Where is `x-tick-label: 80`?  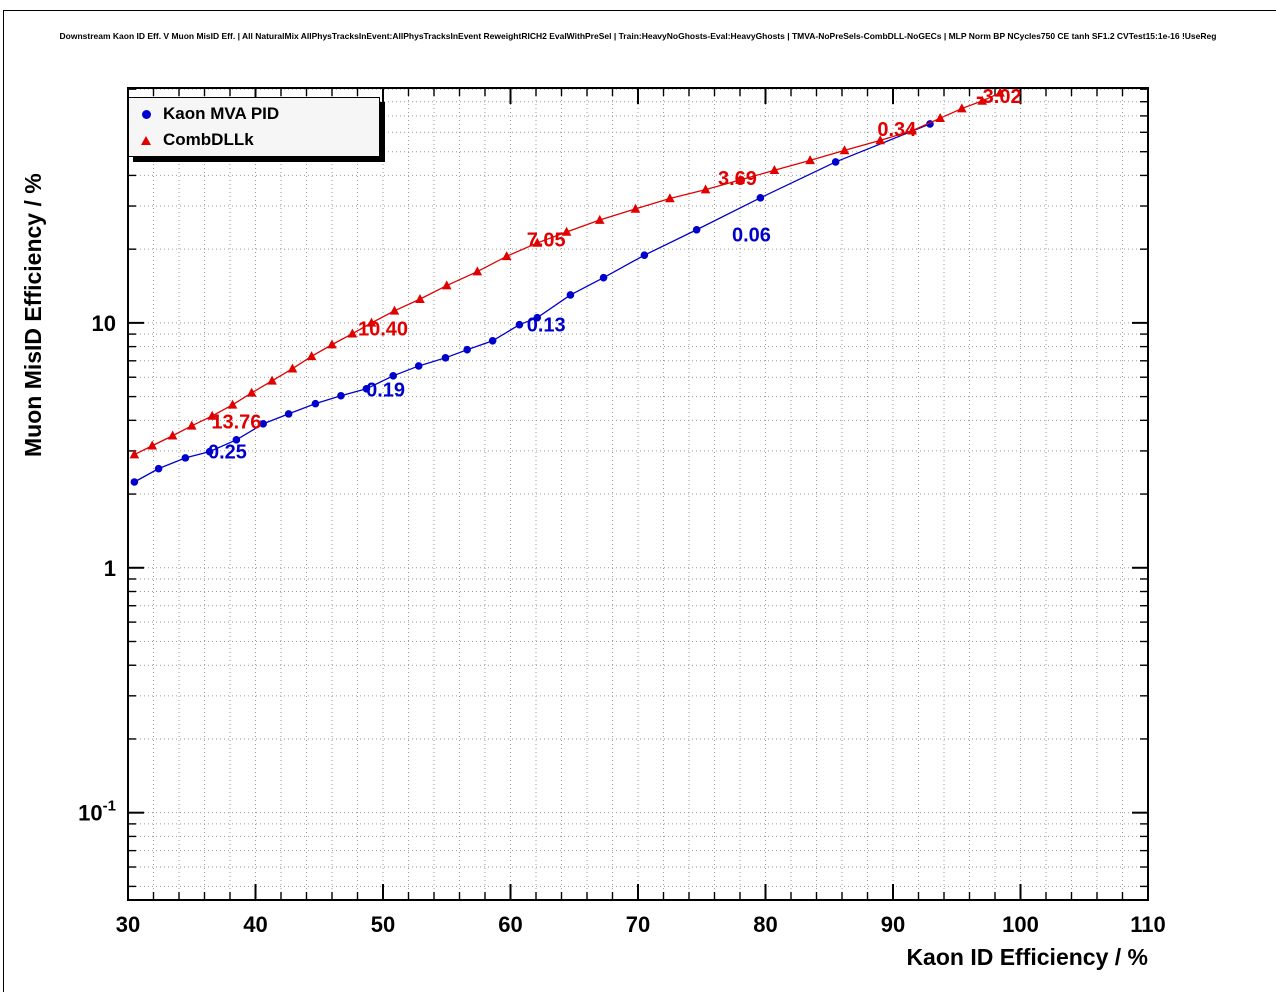 x-tick-label: 80 is located at coordinates (765, 924).